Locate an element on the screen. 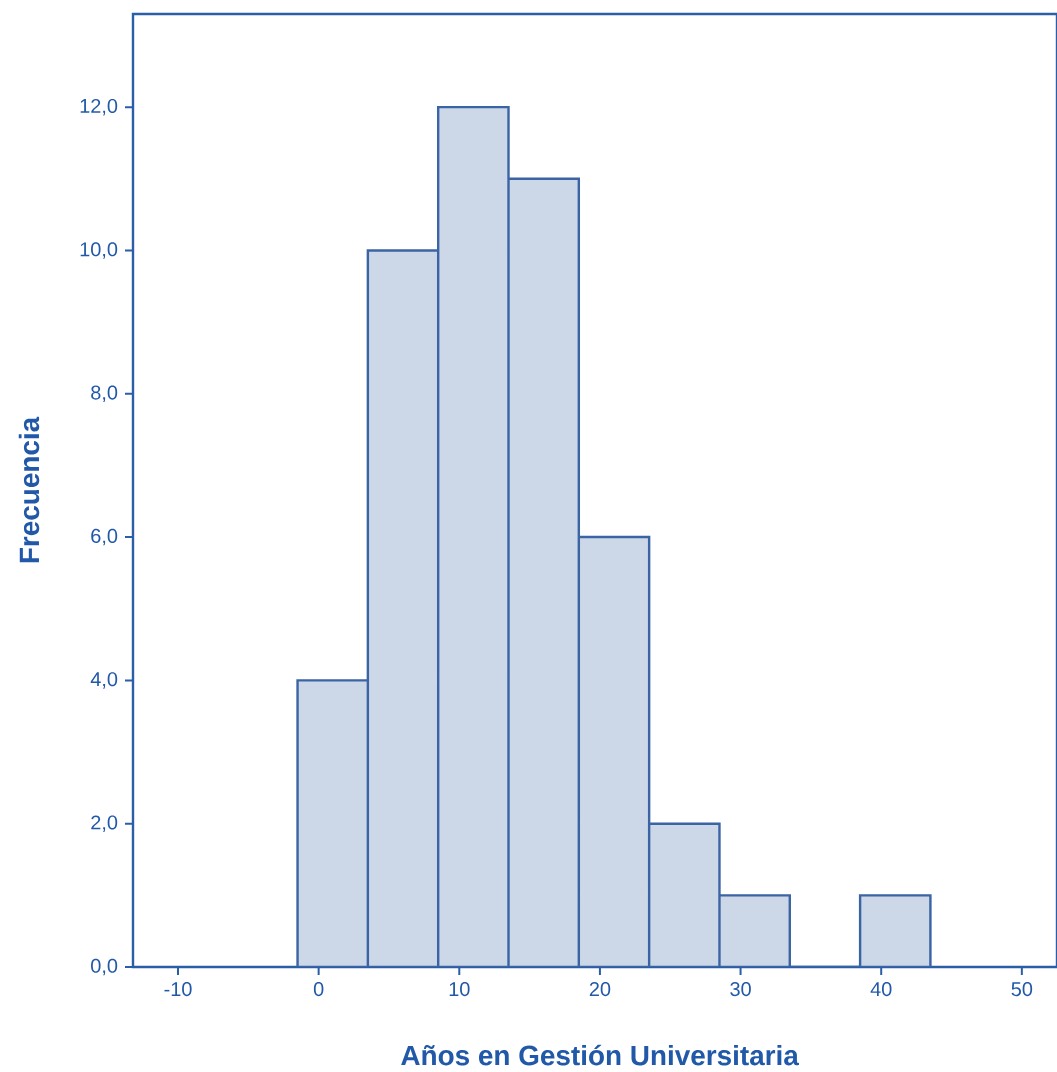  x-tick-label: 10 is located at coordinates (459, 989).